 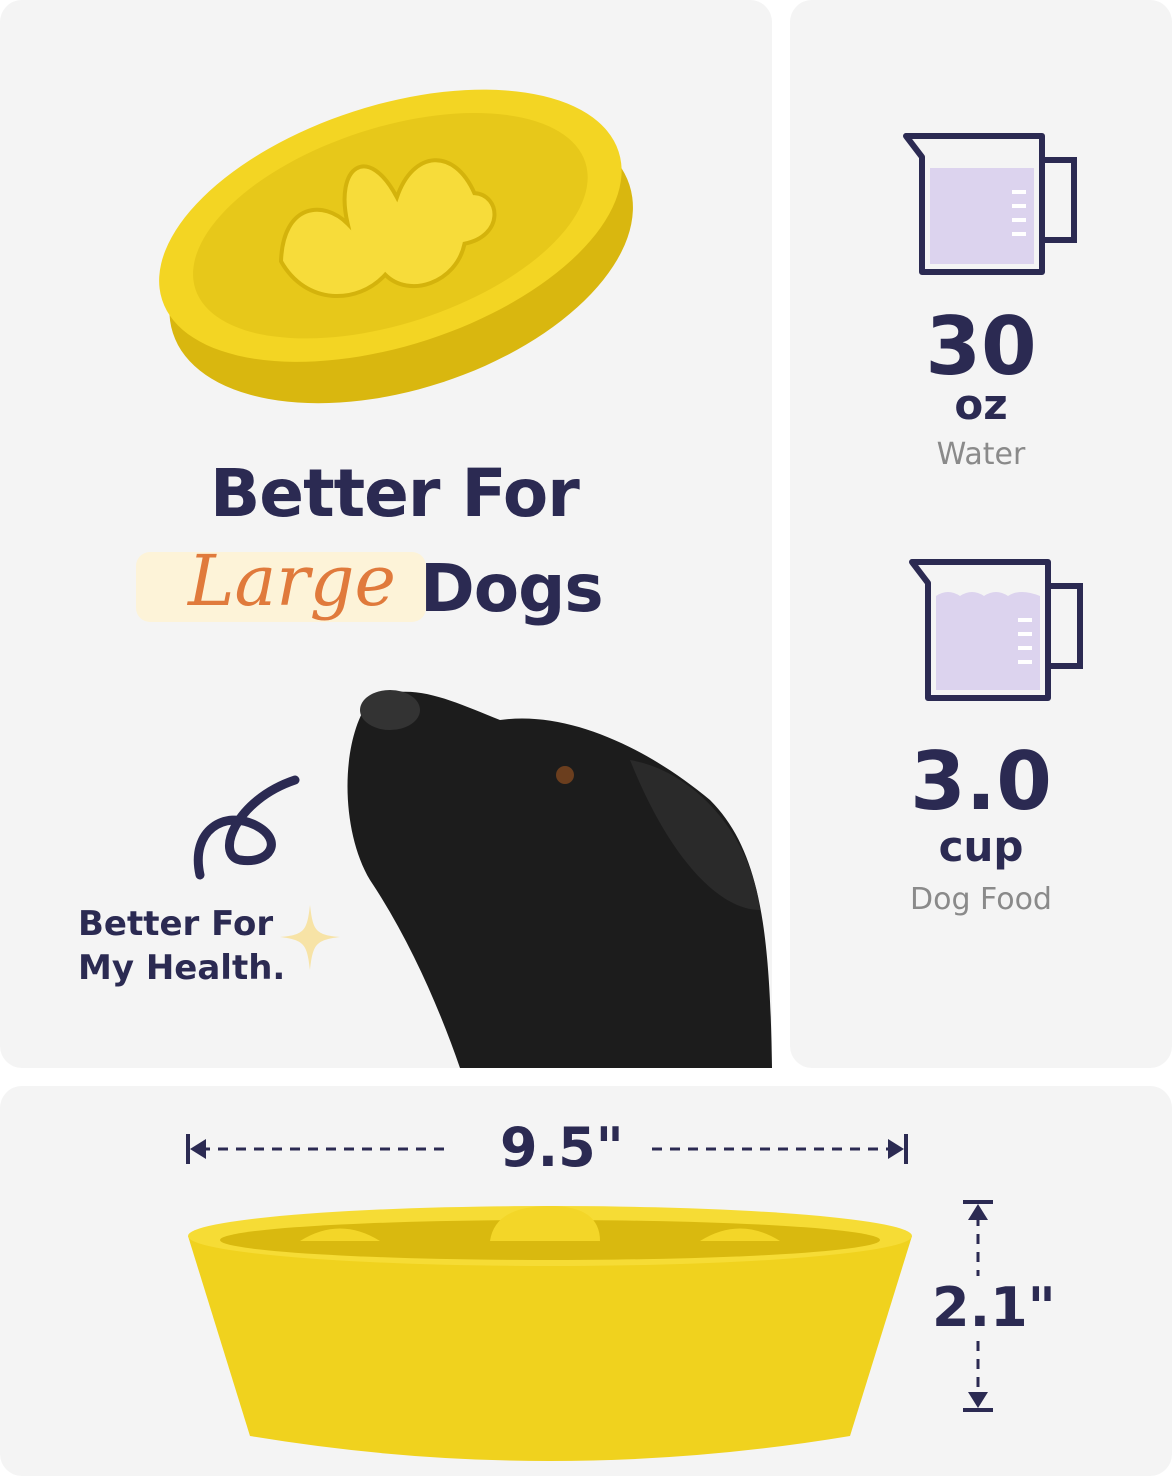 I want to click on dimension-lines, so click(x=589, y=1273).